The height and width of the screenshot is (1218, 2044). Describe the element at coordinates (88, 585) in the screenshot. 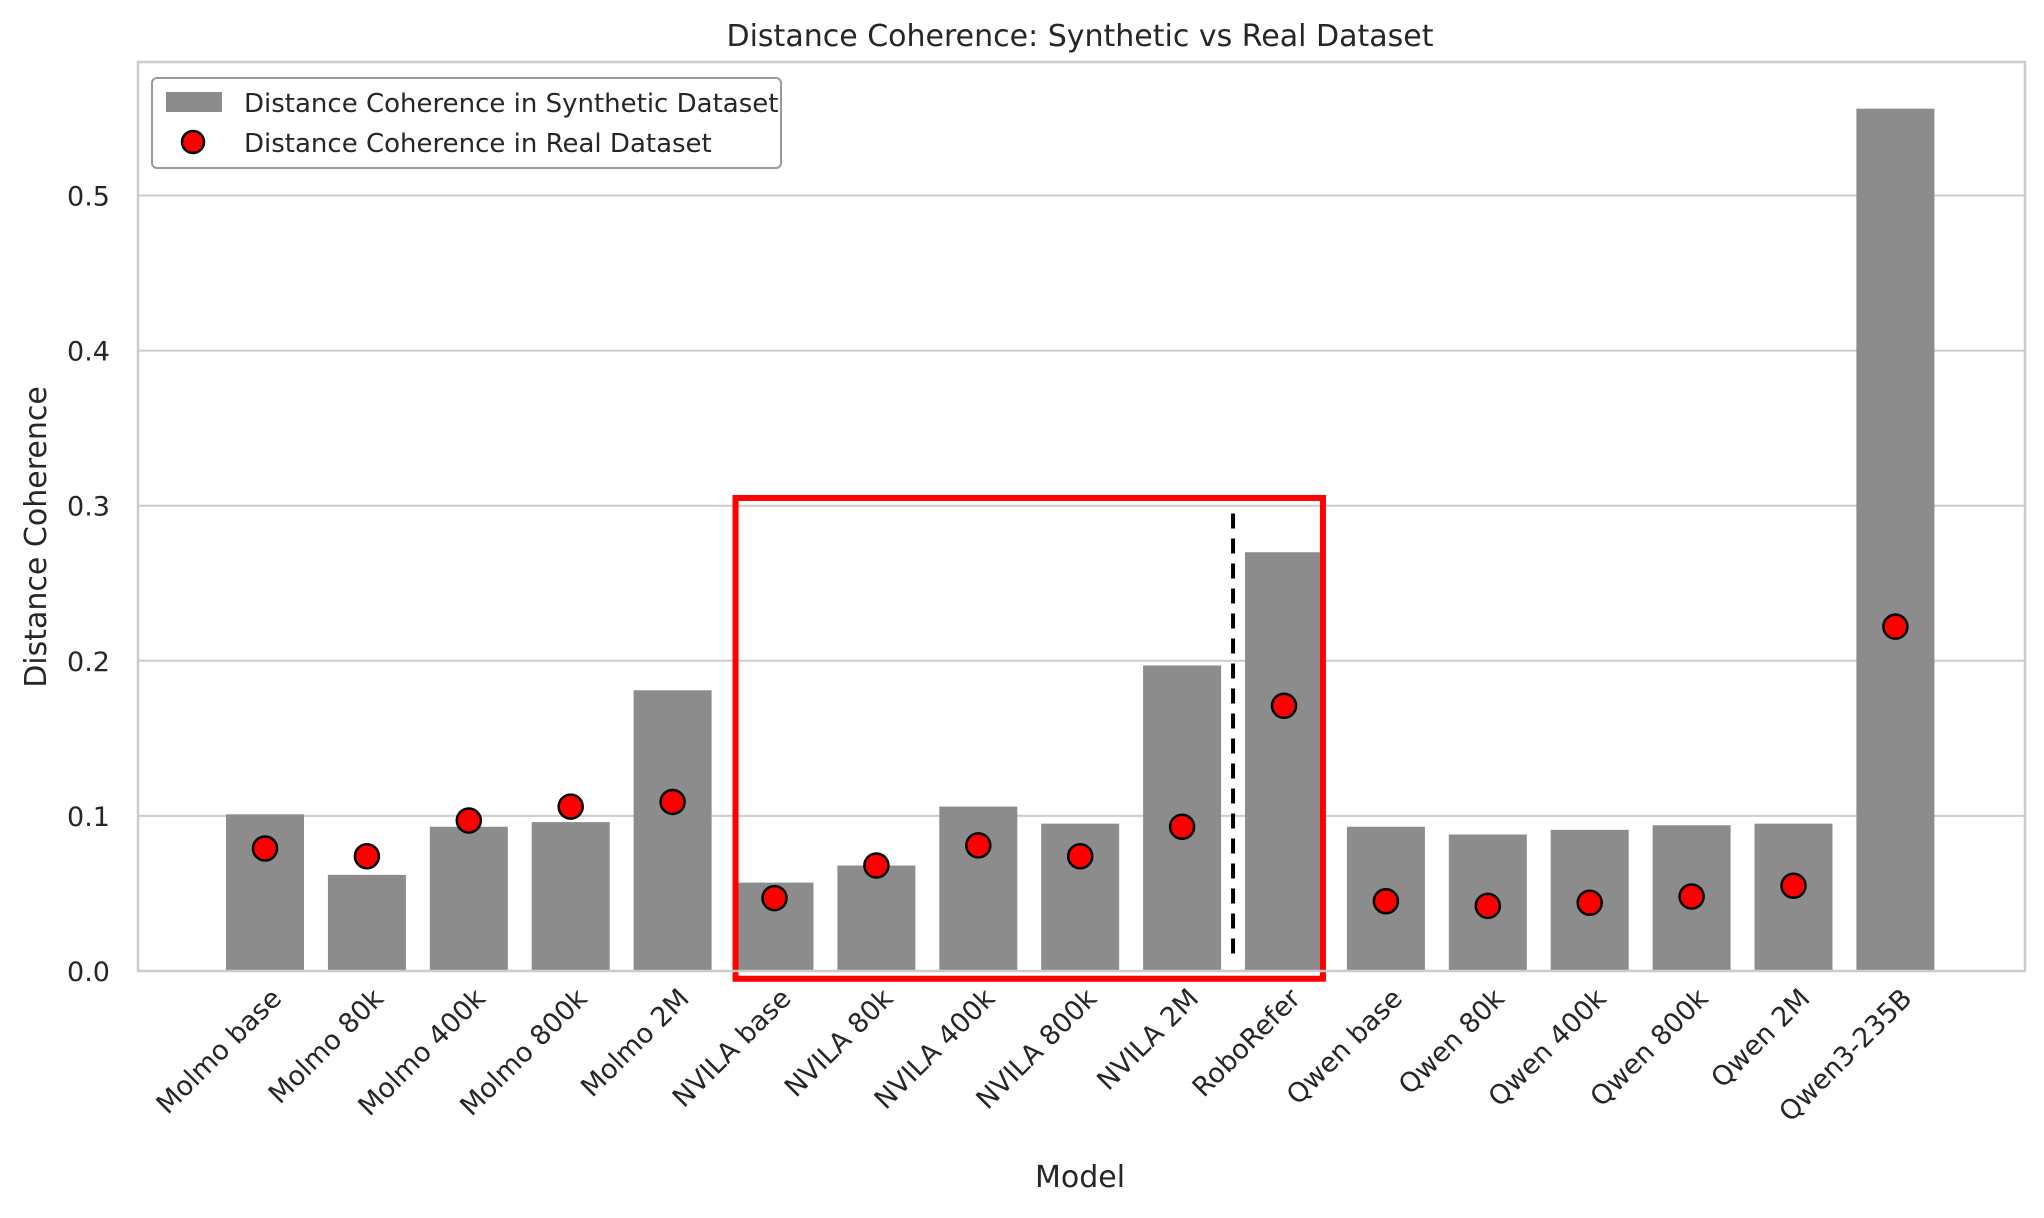

I see `y-tick-labels: 0.0 0.1 0.2 0.3 0.4 0.5` at that location.